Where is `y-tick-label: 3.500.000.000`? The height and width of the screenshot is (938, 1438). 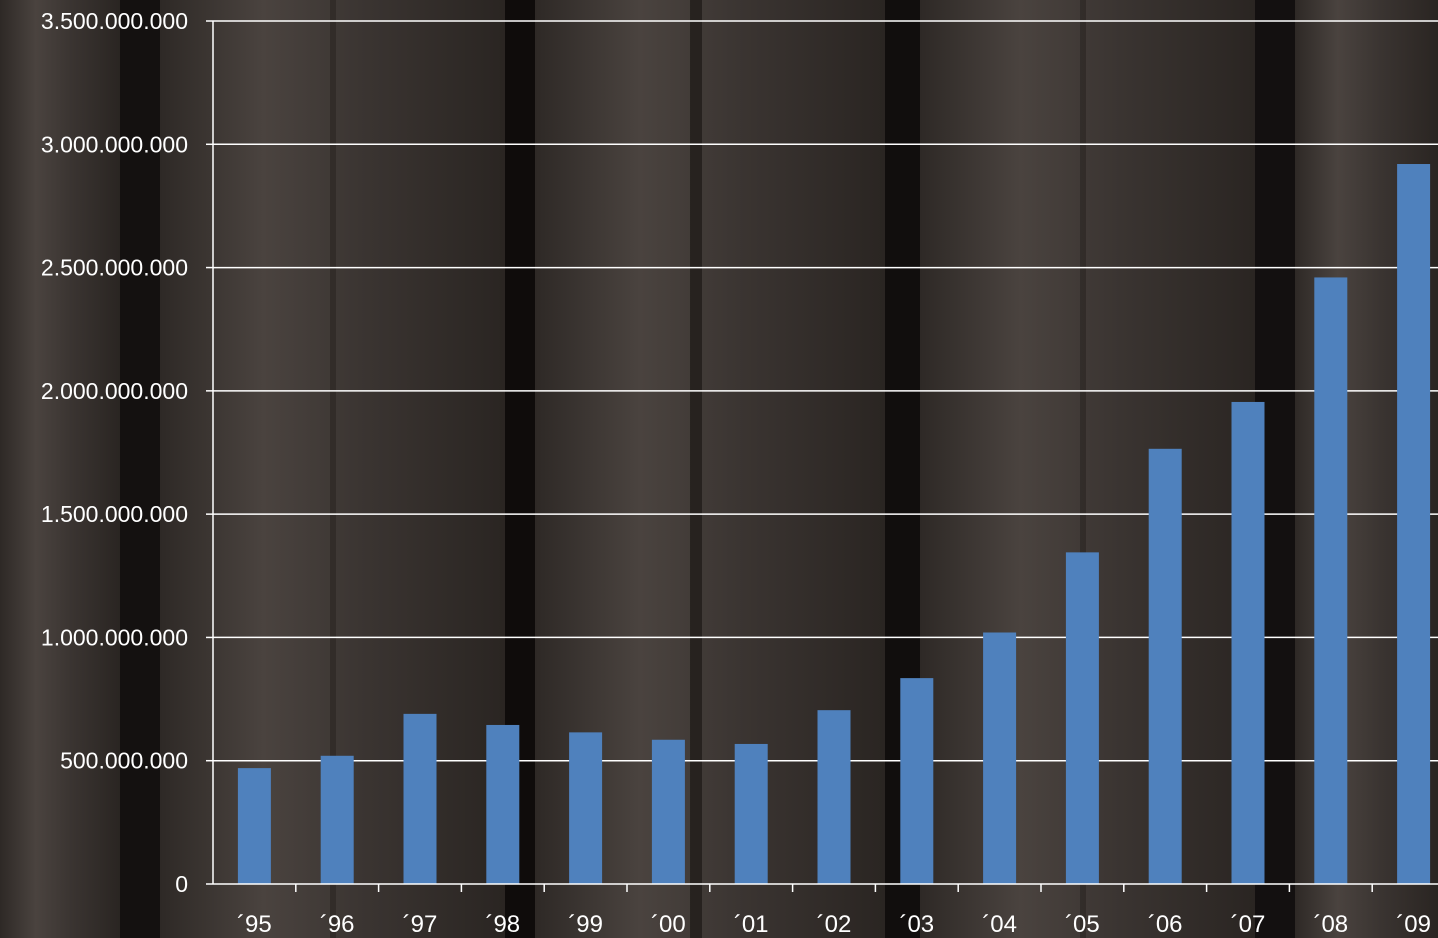 y-tick-label: 3.500.000.000 is located at coordinates (114, 21).